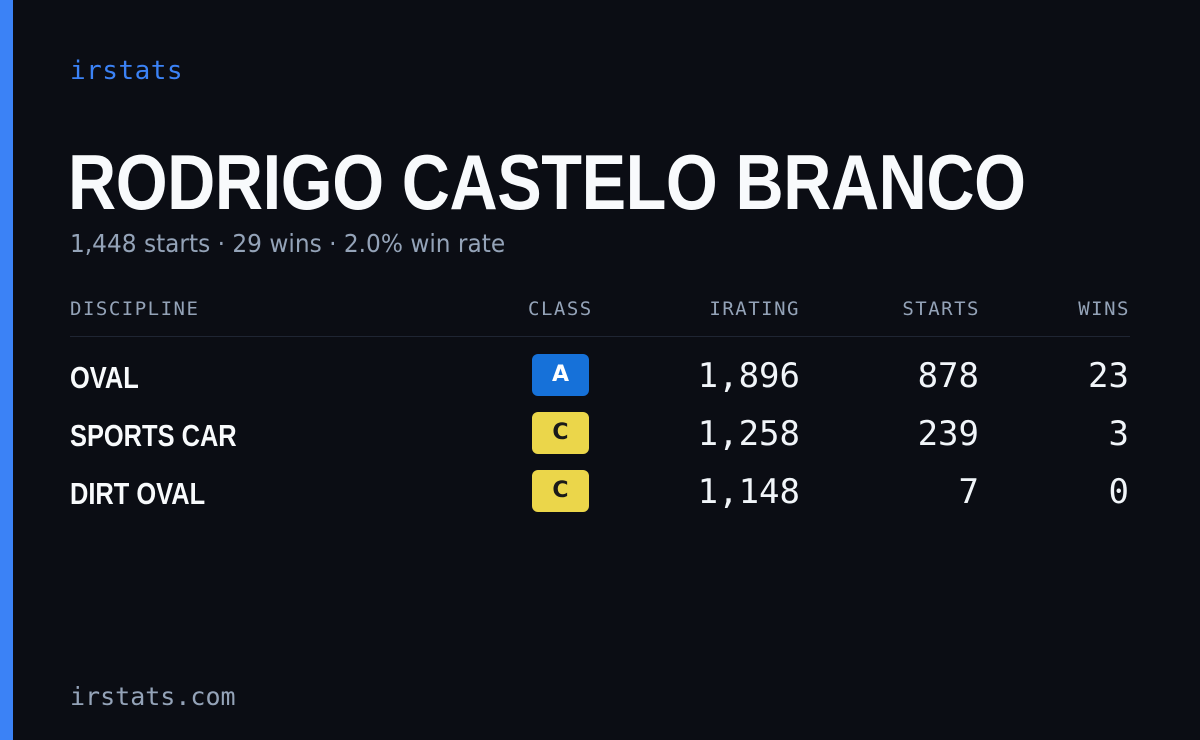  I want to click on header-starts: STARTS, so click(941, 309).